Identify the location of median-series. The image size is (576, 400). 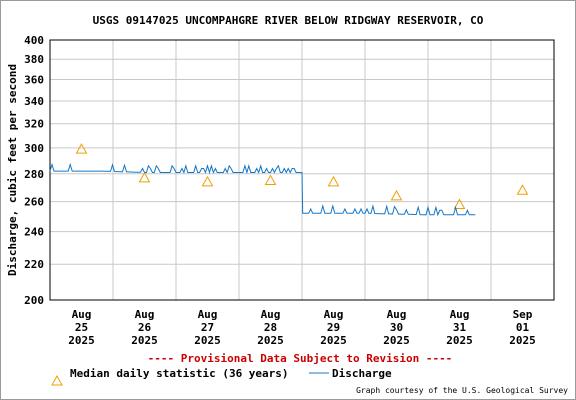
(302, 176).